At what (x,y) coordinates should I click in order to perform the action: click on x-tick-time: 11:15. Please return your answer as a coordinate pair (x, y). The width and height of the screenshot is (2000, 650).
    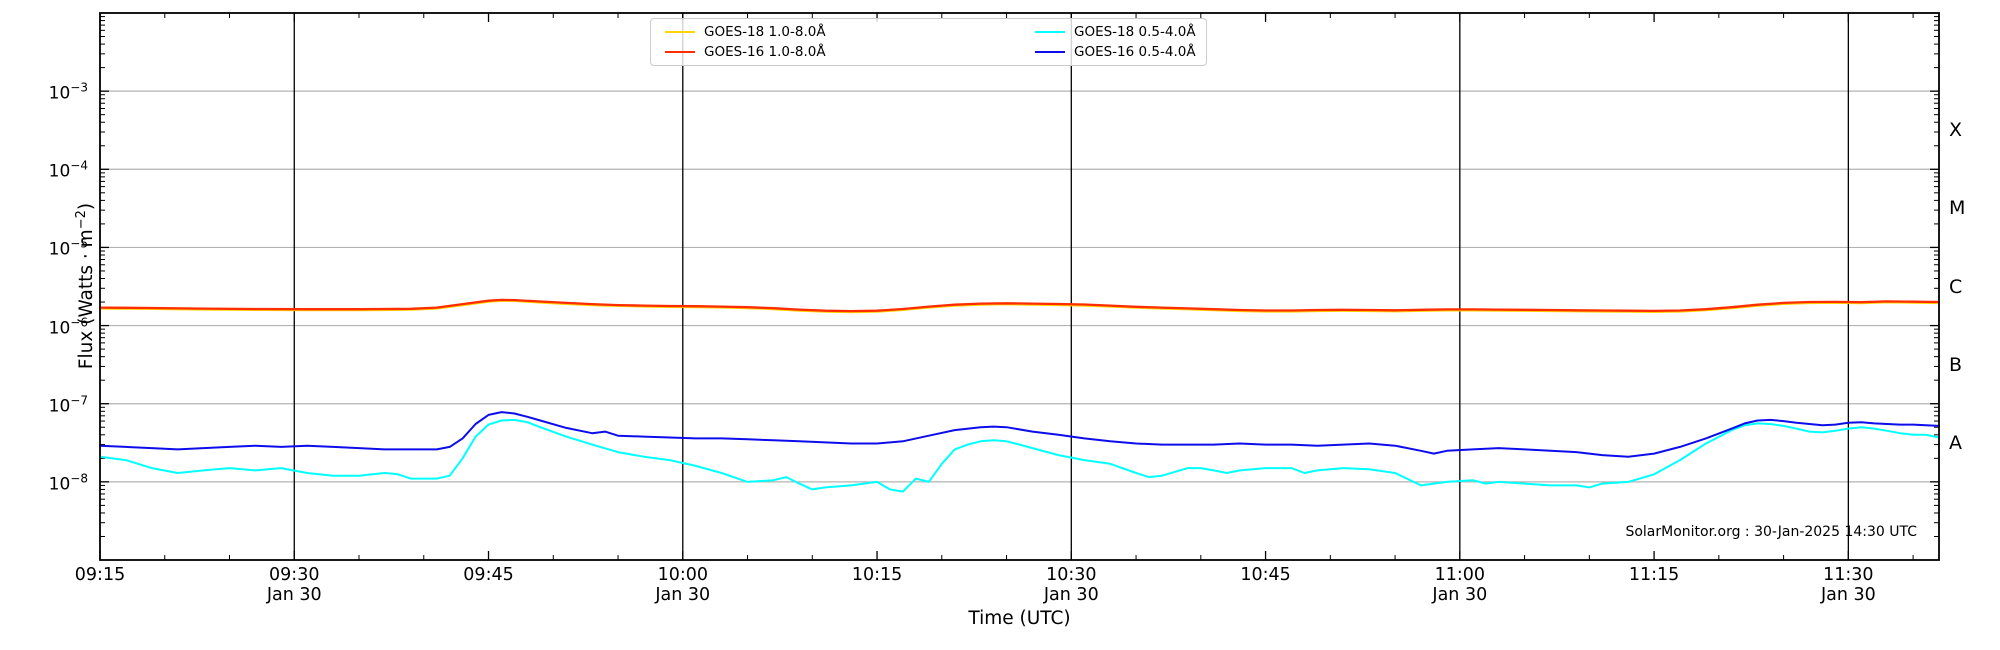
    Looking at the image, I should click on (1654, 575).